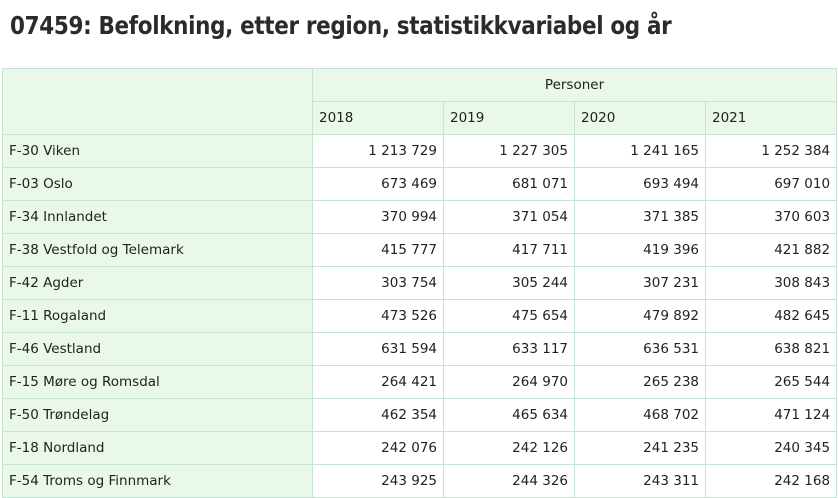  What do you see at coordinates (640, 382) in the screenshot?
I see `value-cell: 265 238` at bounding box center [640, 382].